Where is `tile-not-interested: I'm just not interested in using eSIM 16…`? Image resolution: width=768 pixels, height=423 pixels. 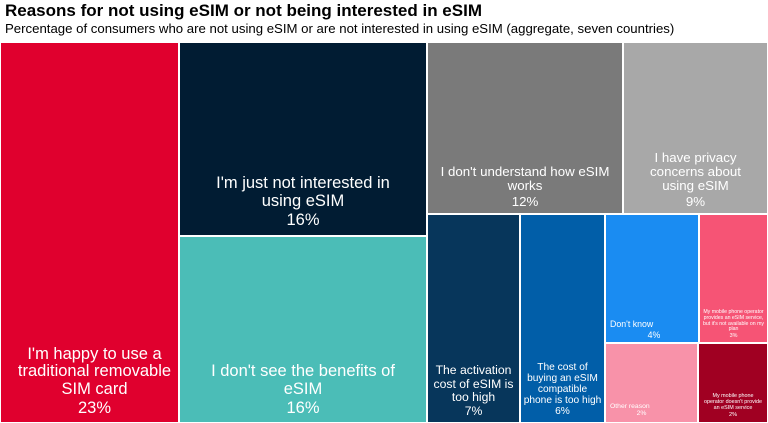 tile-not-interested: I'm just not interested in using eSIM 16… is located at coordinates (303, 139).